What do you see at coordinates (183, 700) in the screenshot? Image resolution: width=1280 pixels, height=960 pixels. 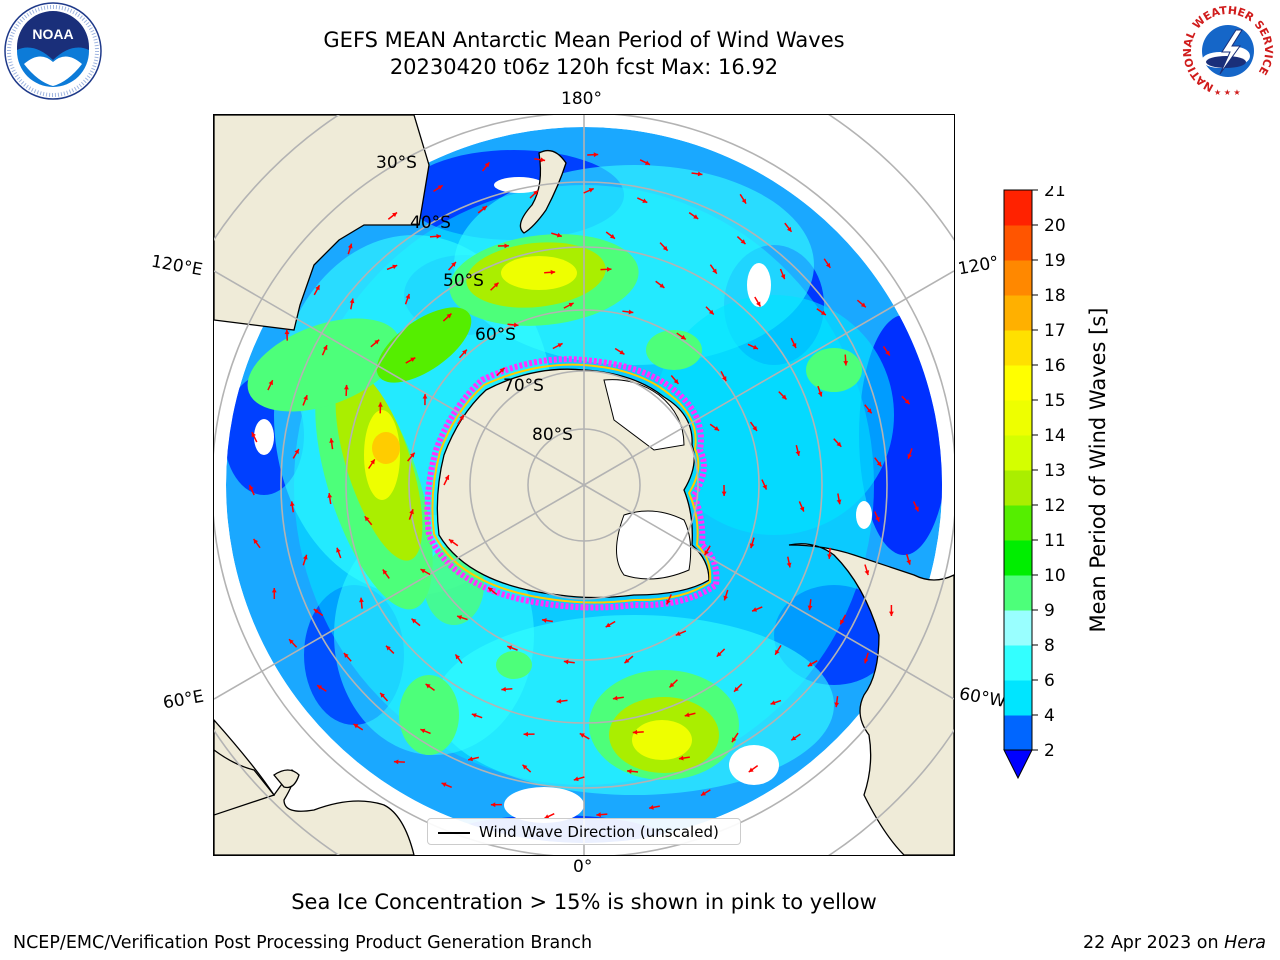 I see `lon-label-60e: 60°E` at bounding box center [183, 700].